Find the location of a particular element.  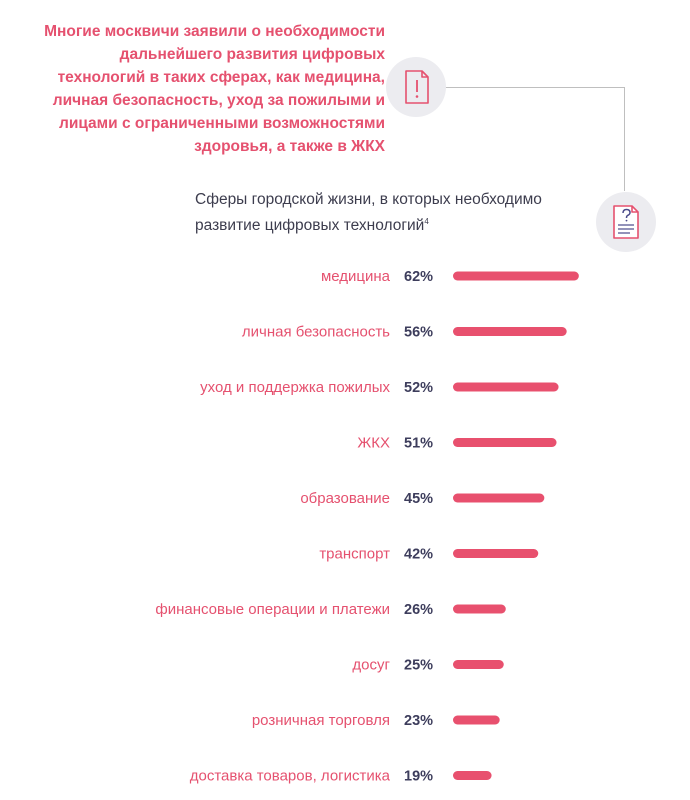

category-label: розничная торговля is located at coordinates (321, 720).